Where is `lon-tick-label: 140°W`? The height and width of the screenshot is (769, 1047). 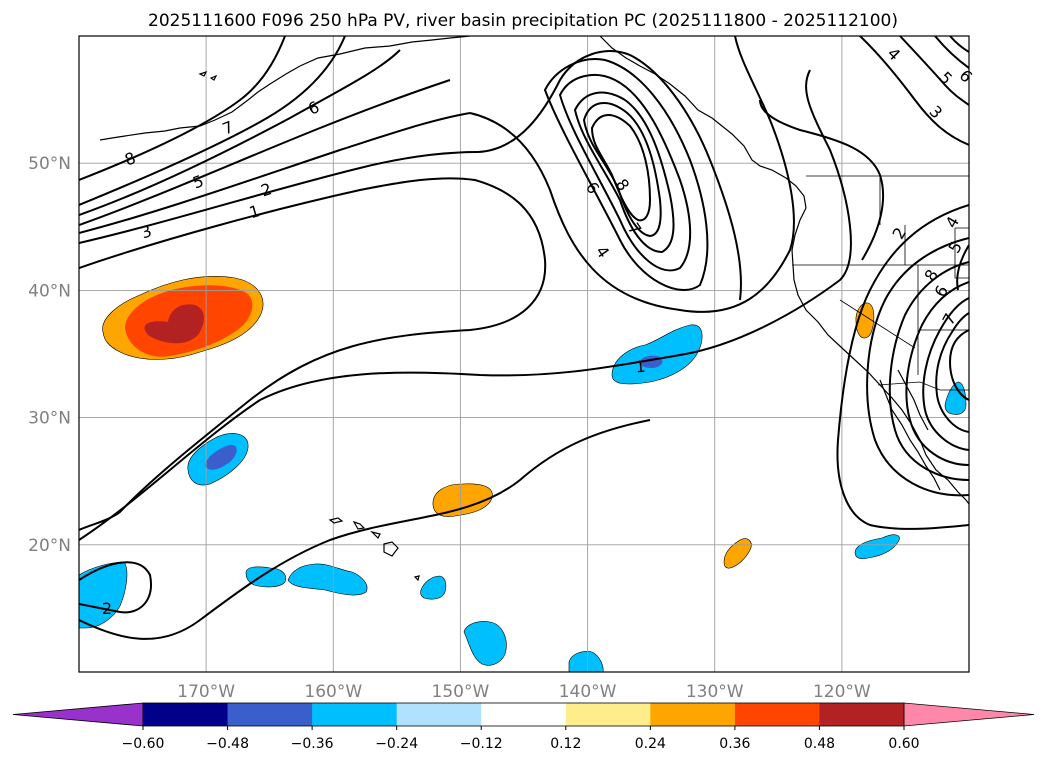
lon-tick-label: 140°W is located at coordinates (588, 692).